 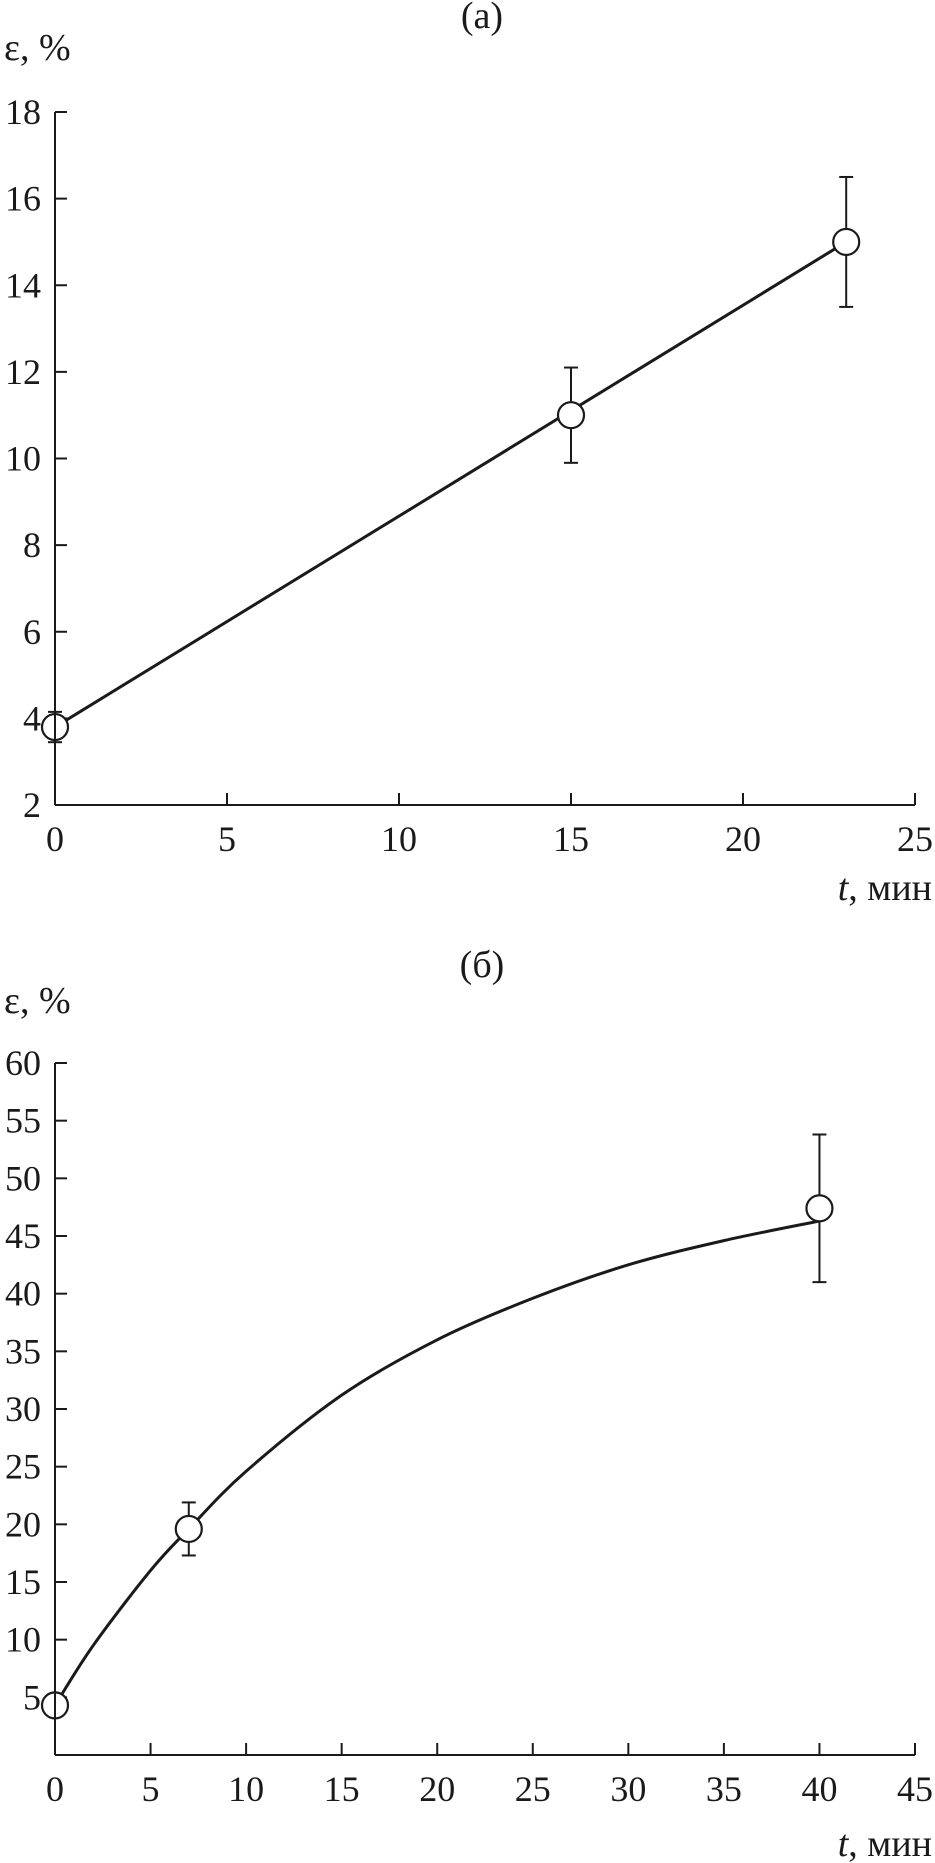 I want to click on y-axis-title-a: ε, %, so click(x=37, y=48).